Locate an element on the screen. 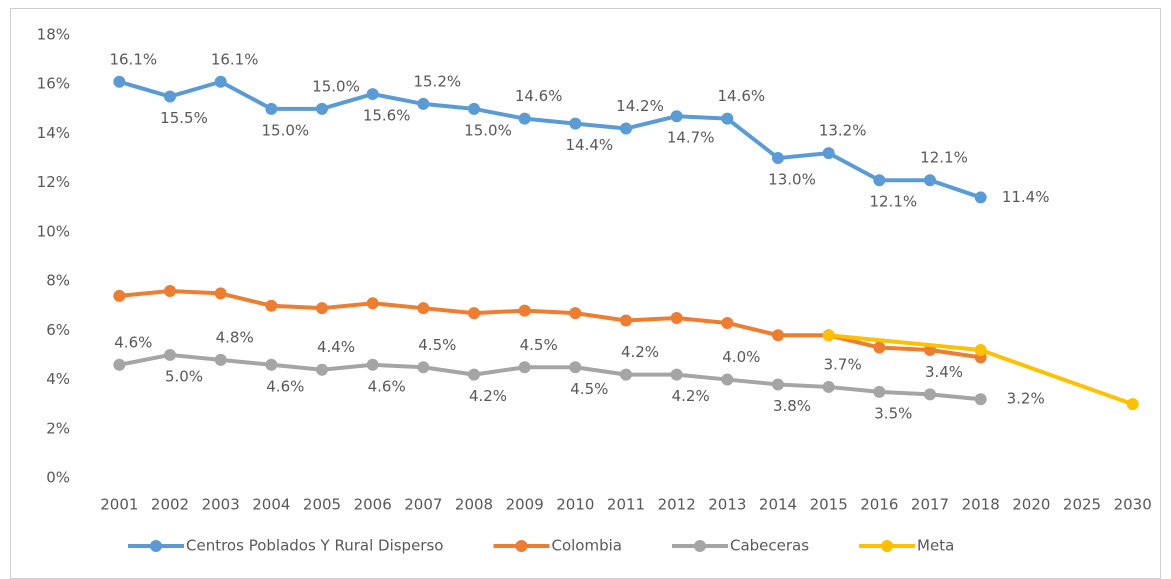 This screenshot has width=1171, height=579. data-label: 3.8% is located at coordinates (792, 406).